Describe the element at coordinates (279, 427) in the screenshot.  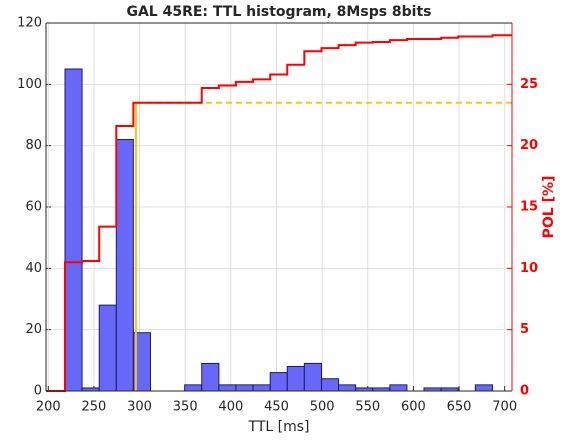
I see `x-axis-label: TTL [ms]` at that location.